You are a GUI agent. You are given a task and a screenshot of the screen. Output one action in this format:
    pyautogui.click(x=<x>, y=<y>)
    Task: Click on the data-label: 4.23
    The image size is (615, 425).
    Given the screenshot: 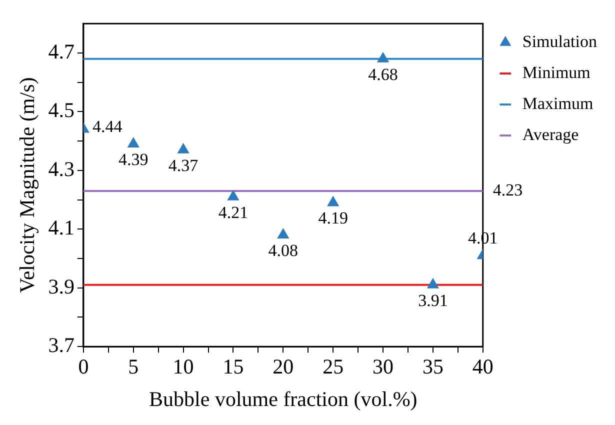 What is the action you would take?
    pyautogui.click(x=507, y=190)
    